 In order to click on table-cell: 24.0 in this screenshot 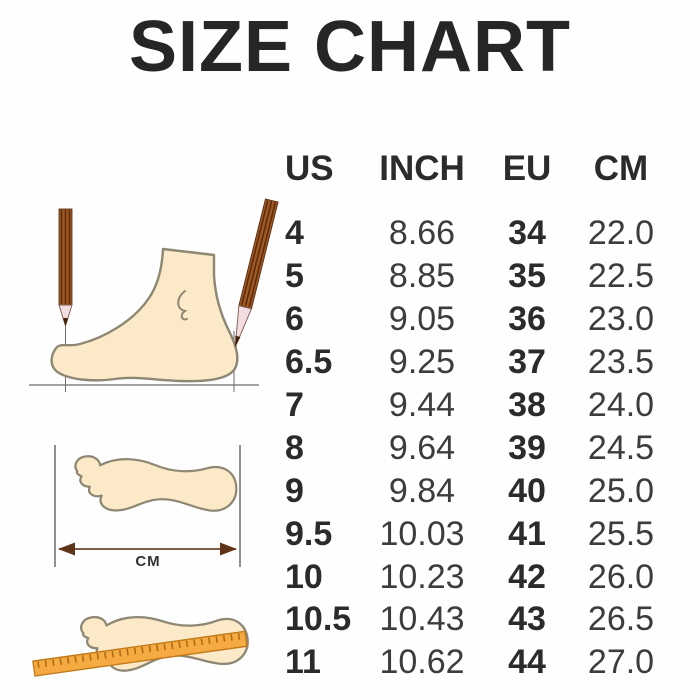, I will do `click(621, 405)`.